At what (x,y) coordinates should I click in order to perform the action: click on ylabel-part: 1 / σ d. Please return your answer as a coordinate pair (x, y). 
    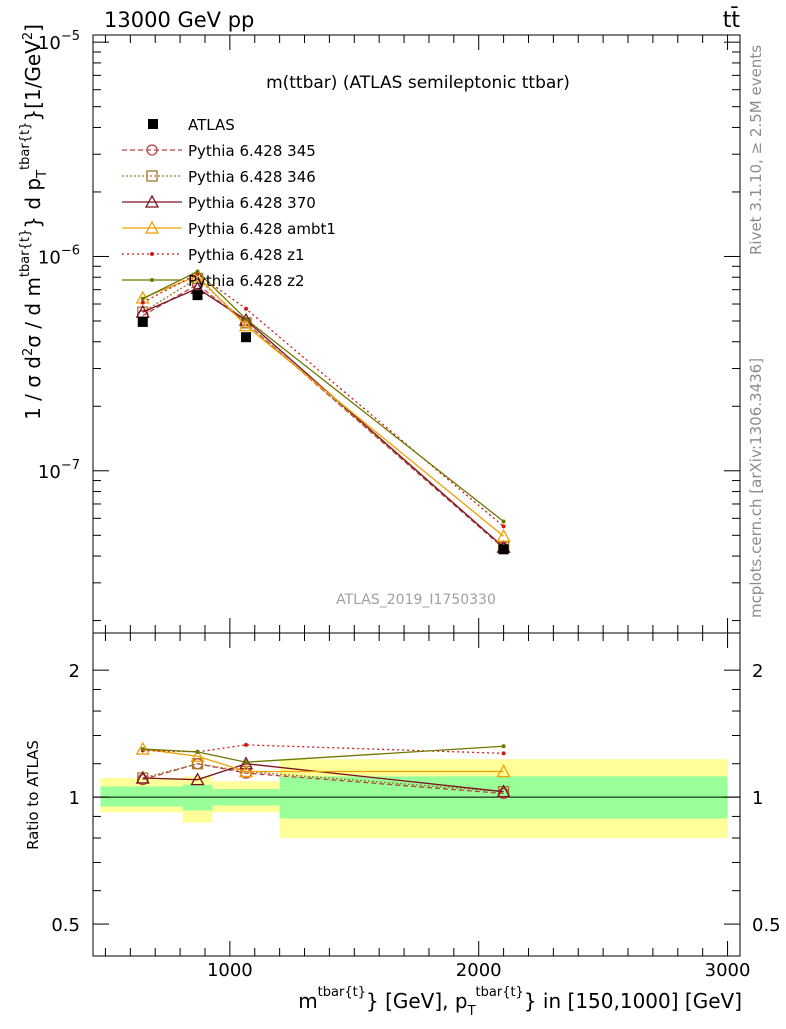
    Looking at the image, I should click on (33, 388).